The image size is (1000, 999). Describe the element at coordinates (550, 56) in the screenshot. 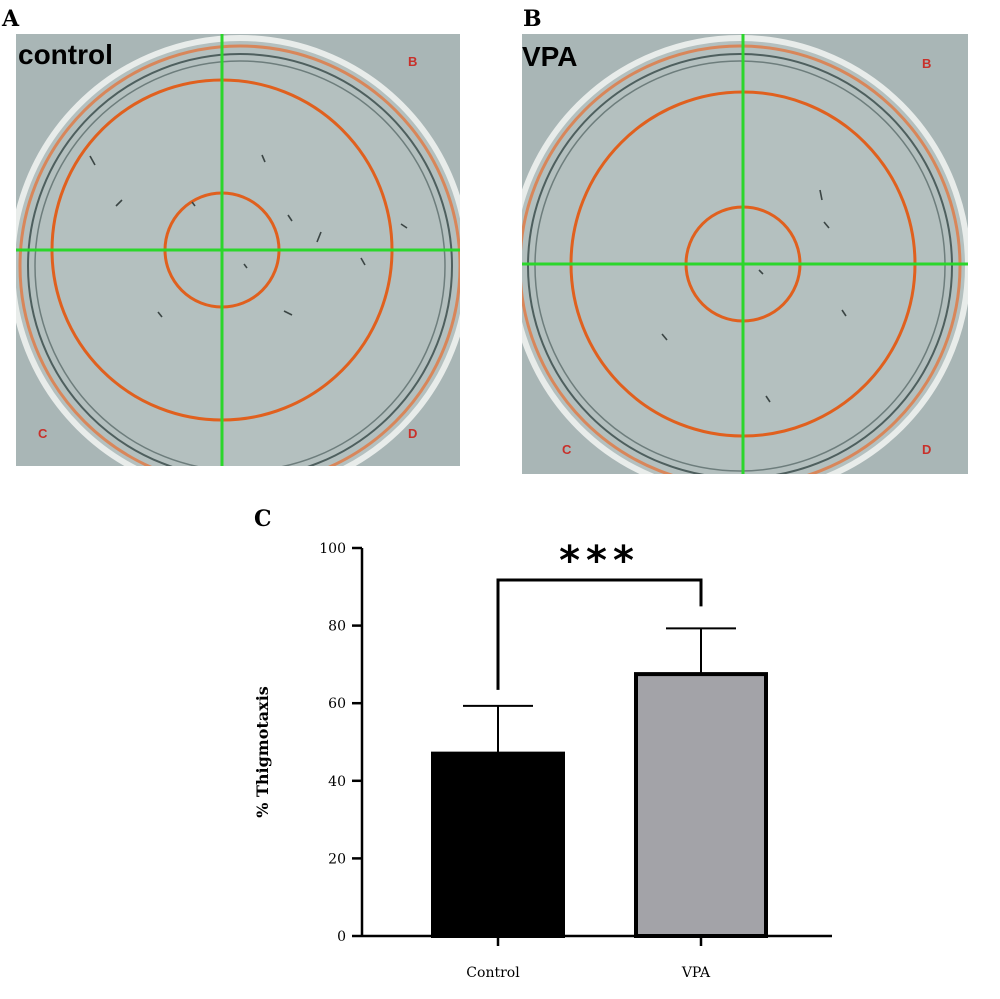

I see `condition-label-vpa: VPA` at that location.